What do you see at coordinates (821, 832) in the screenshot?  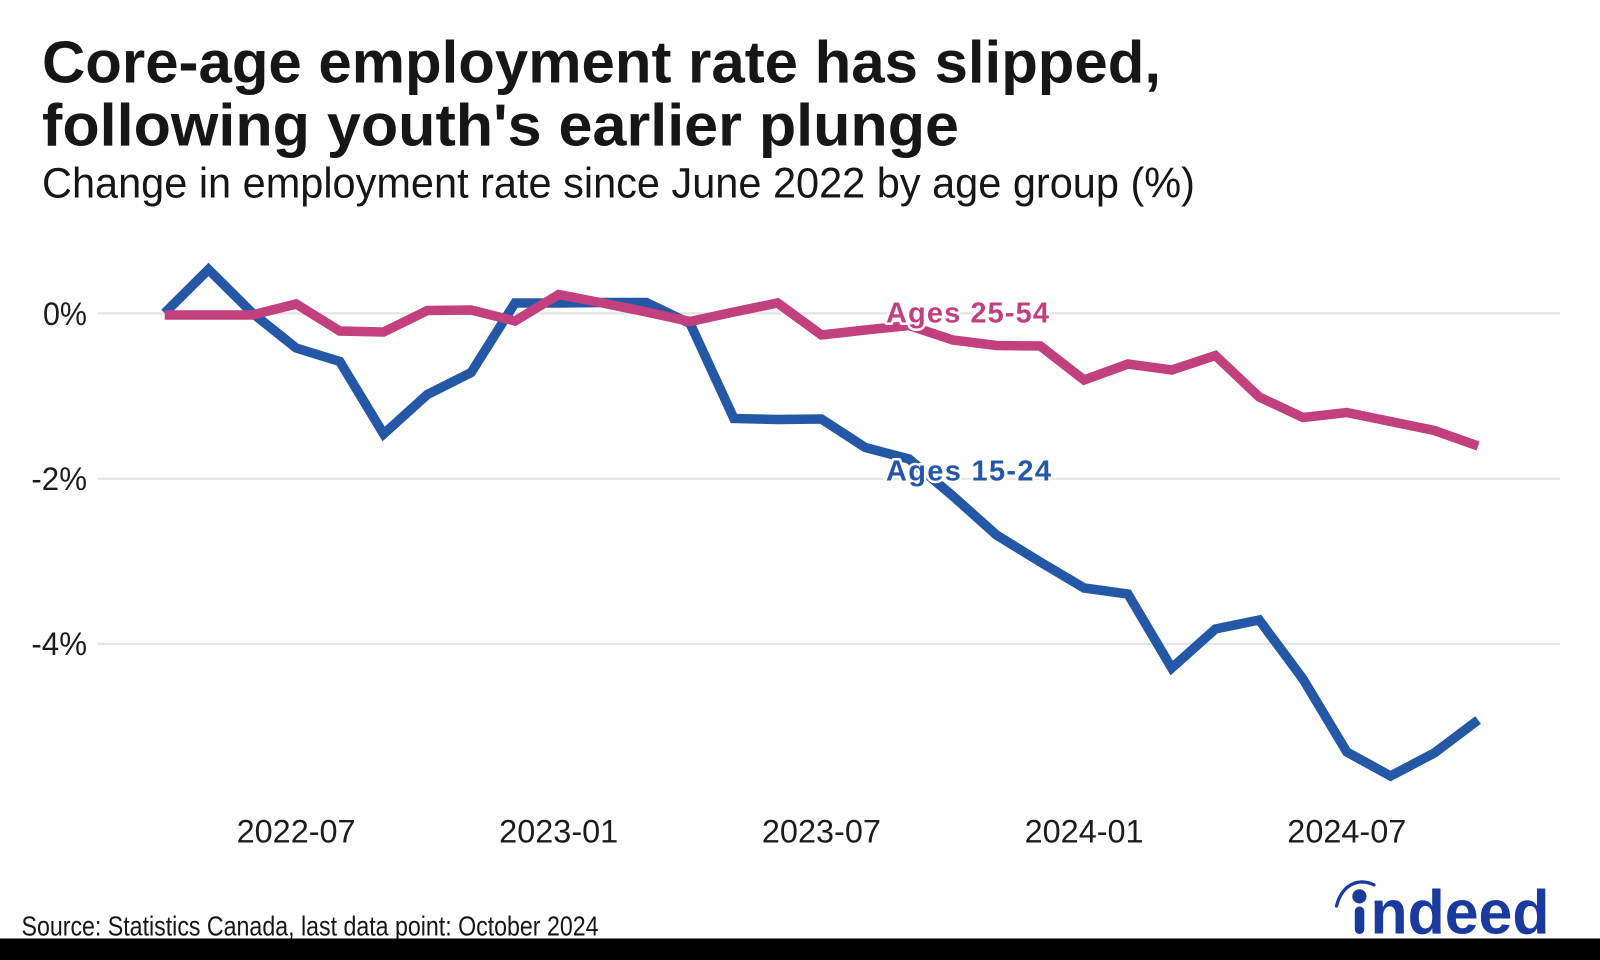 I see `svg-text: 2023-07` at bounding box center [821, 832].